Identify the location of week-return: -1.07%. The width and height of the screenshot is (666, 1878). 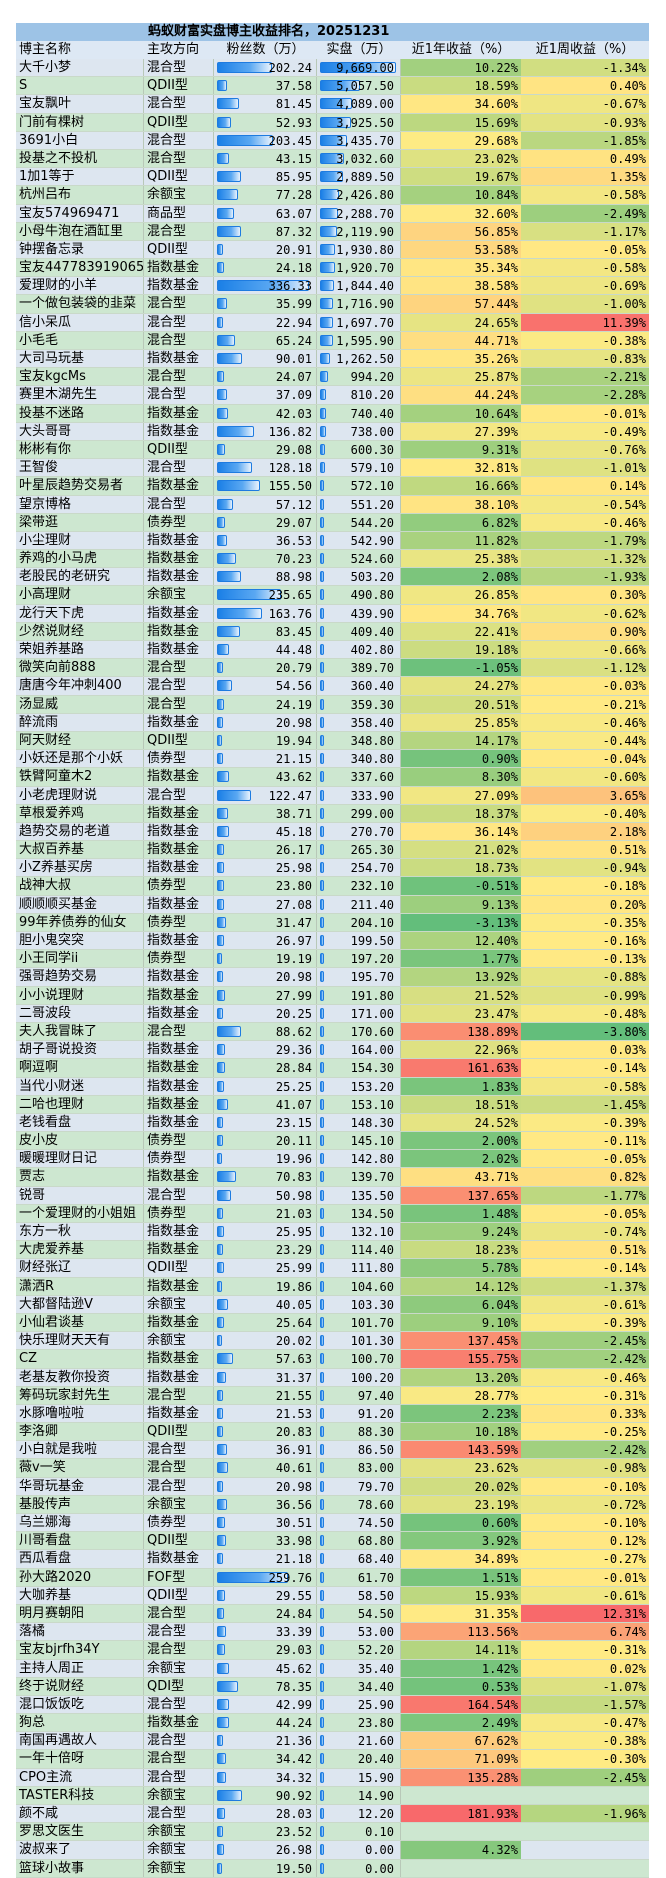
(585, 1686).